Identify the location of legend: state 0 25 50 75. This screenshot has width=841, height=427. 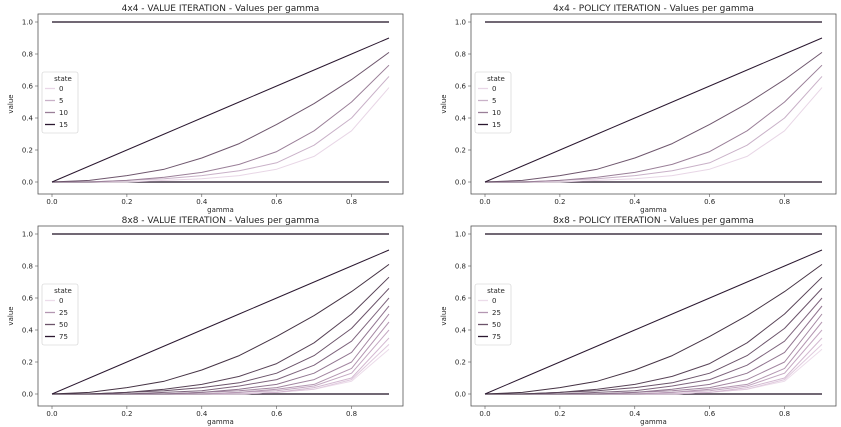
(60, 314).